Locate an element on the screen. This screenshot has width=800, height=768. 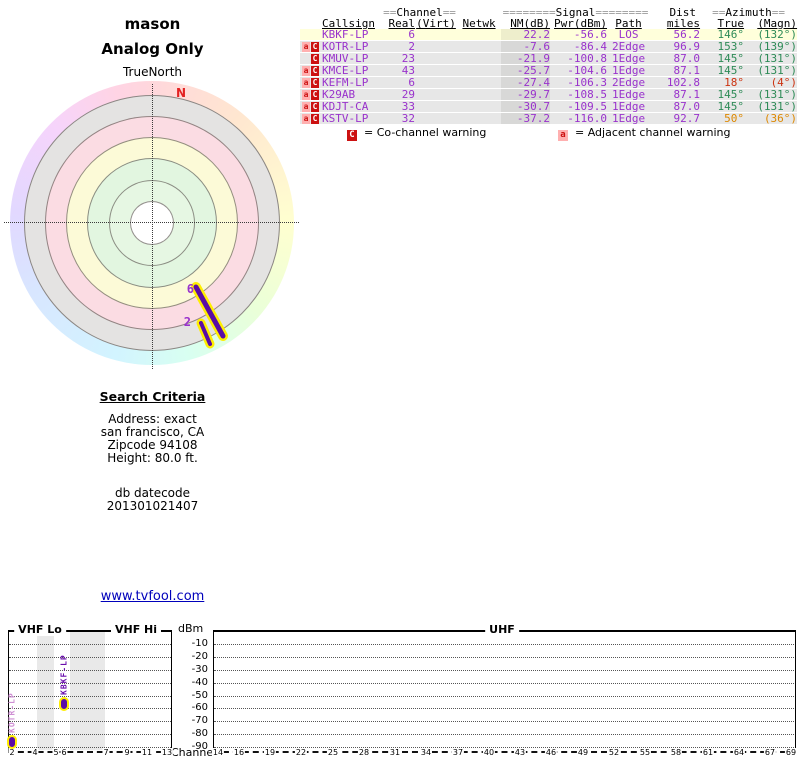
cell-callsign: K29AB is located at coordinates (352, 94).